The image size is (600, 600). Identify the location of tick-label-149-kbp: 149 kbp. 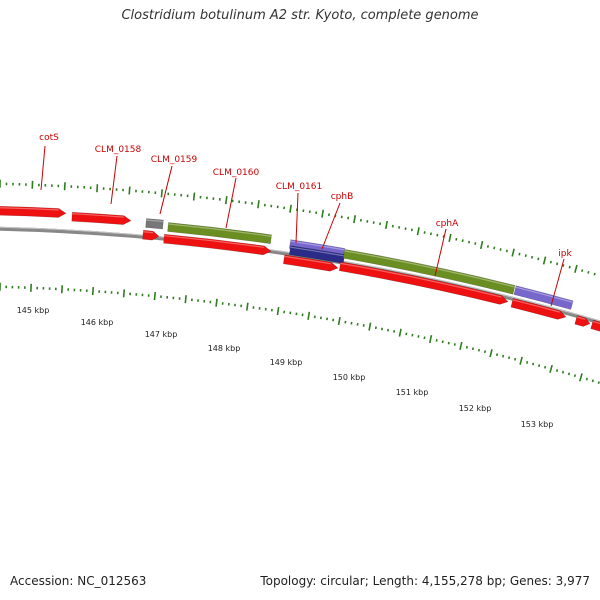
(286, 362).